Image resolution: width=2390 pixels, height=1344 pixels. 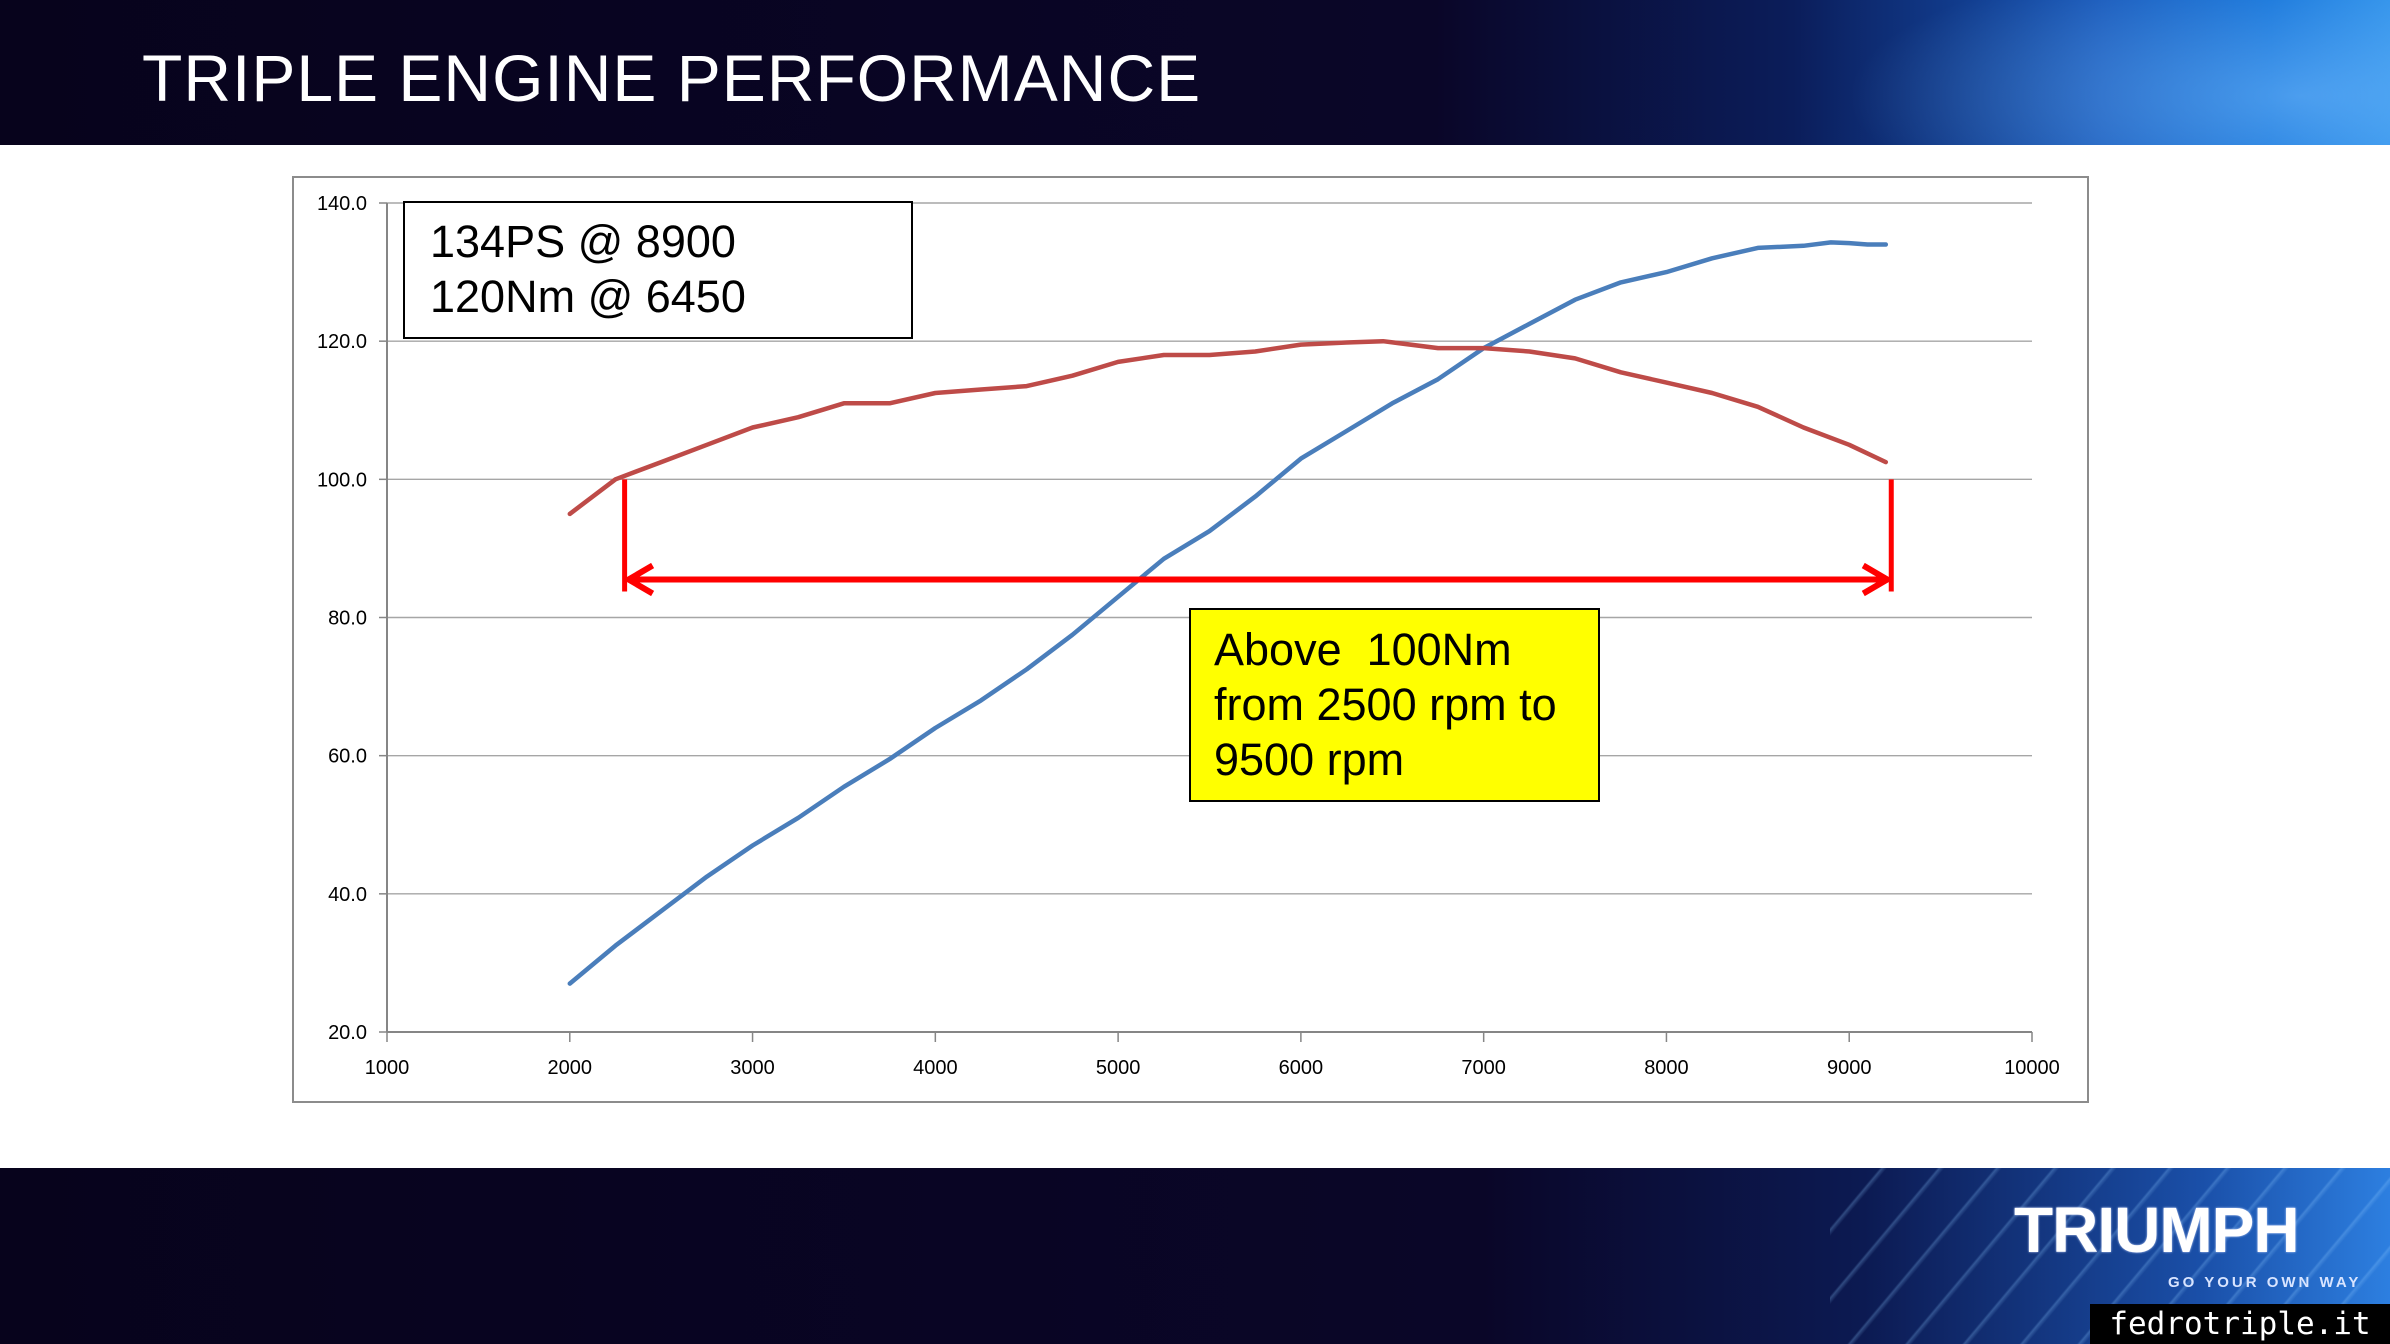 What do you see at coordinates (2032, 1068) in the screenshot?
I see `x-tick-label: 10000` at bounding box center [2032, 1068].